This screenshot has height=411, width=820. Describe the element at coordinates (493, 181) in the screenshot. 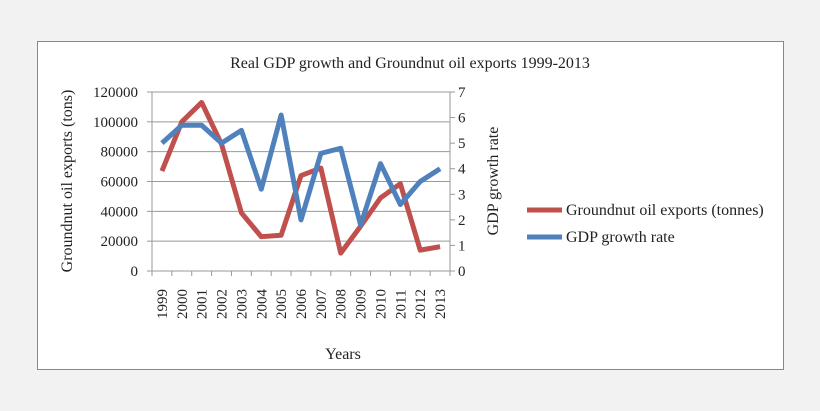

I see `y-axis-label-right: GDP growth rate` at that location.